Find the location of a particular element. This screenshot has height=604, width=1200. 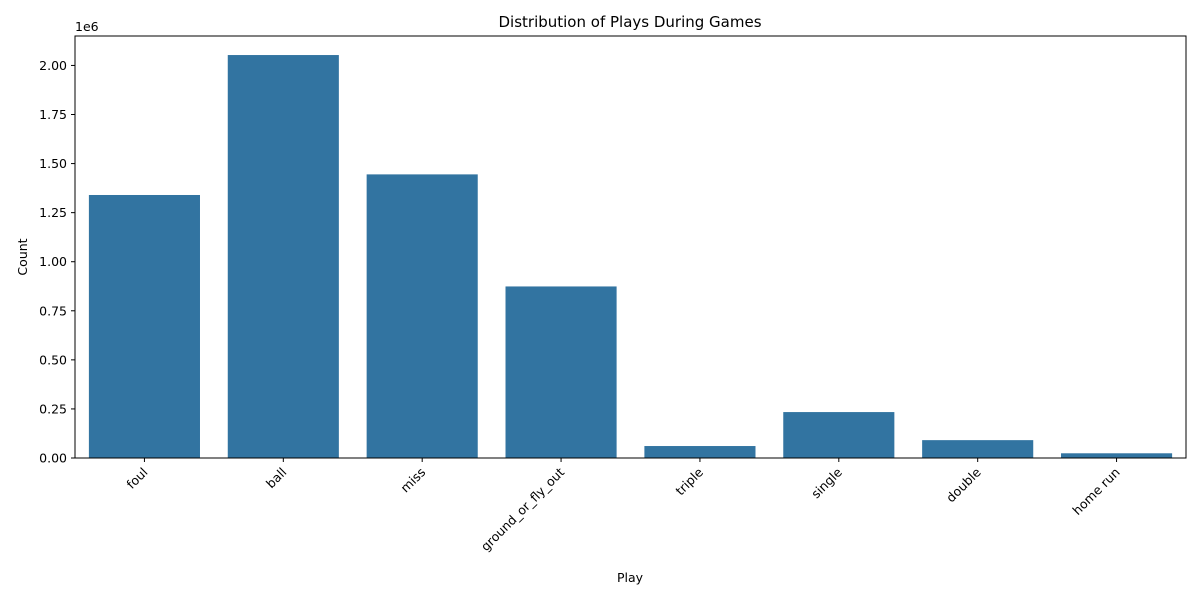

y-tick-label: 1.00 is located at coordinates (53, 261).